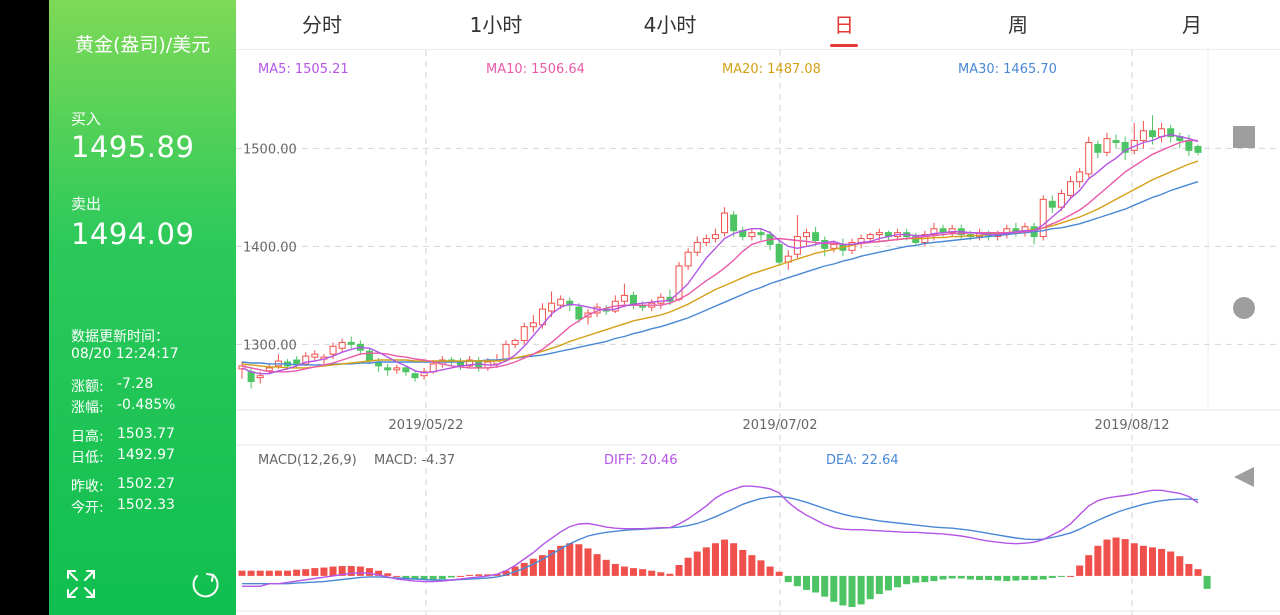 The height and width of the screenshot is (615, 1280). I want to click on stat-key: 涨额:, so click(87, 387).